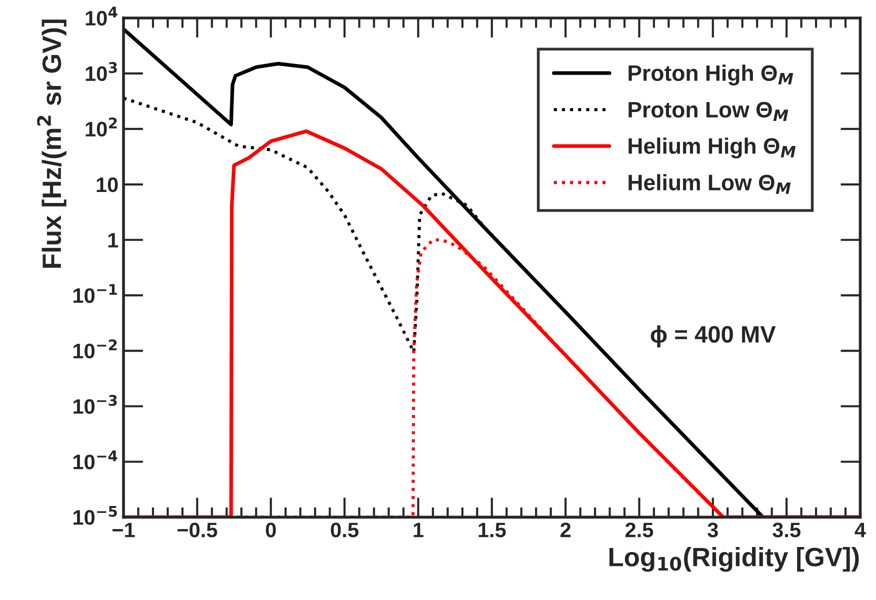  What do you see at coordinates (565, 530) in the screenshot?
I see `x-tick-label: 2` at bounding box center [565, 530].